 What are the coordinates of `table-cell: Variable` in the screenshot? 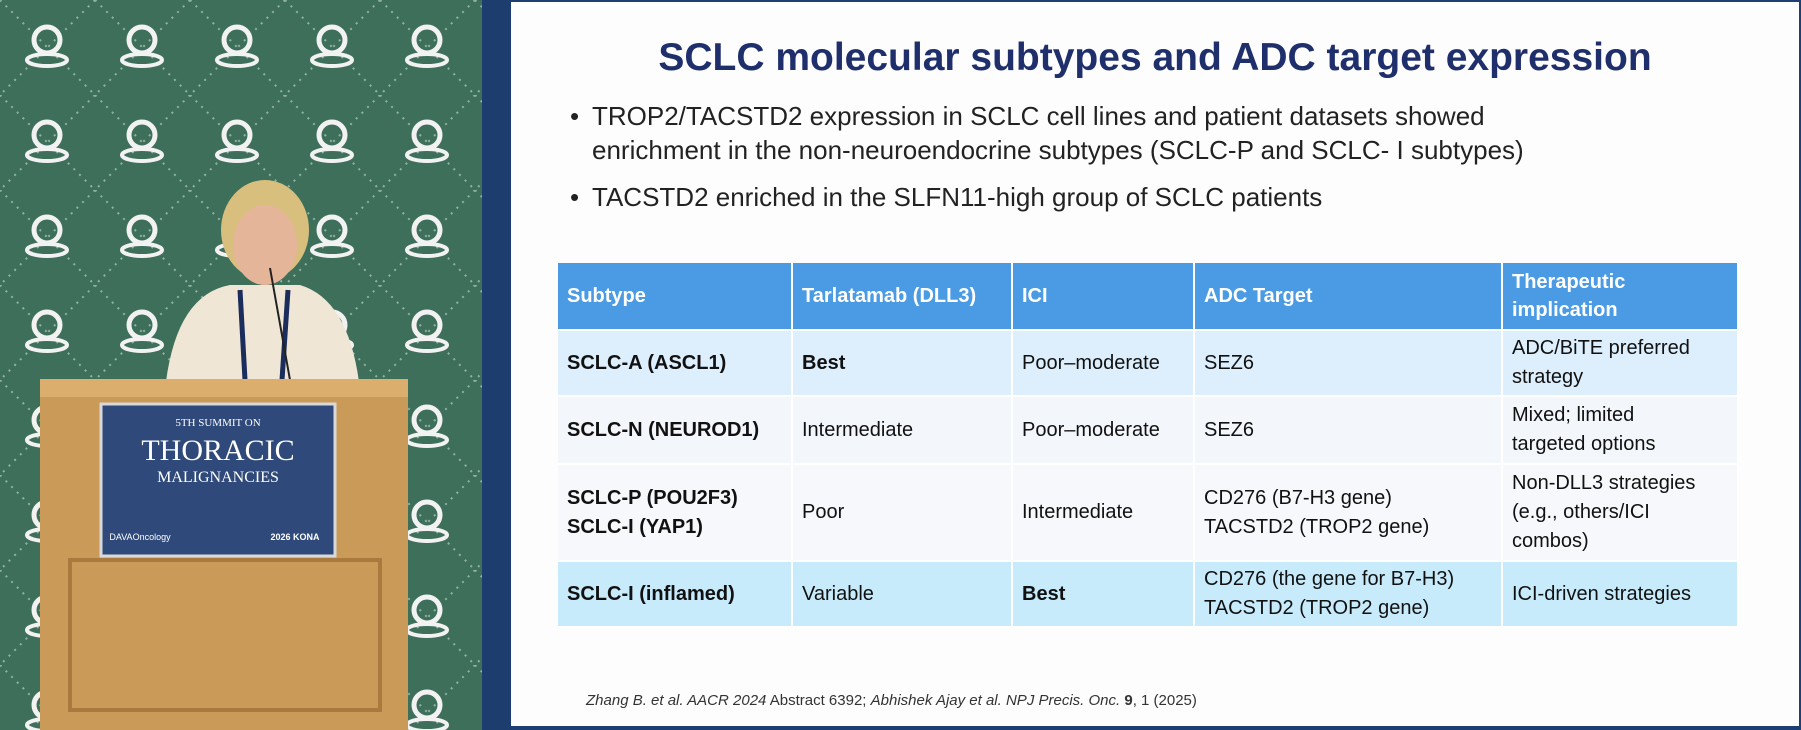 It's located at (903, 595).